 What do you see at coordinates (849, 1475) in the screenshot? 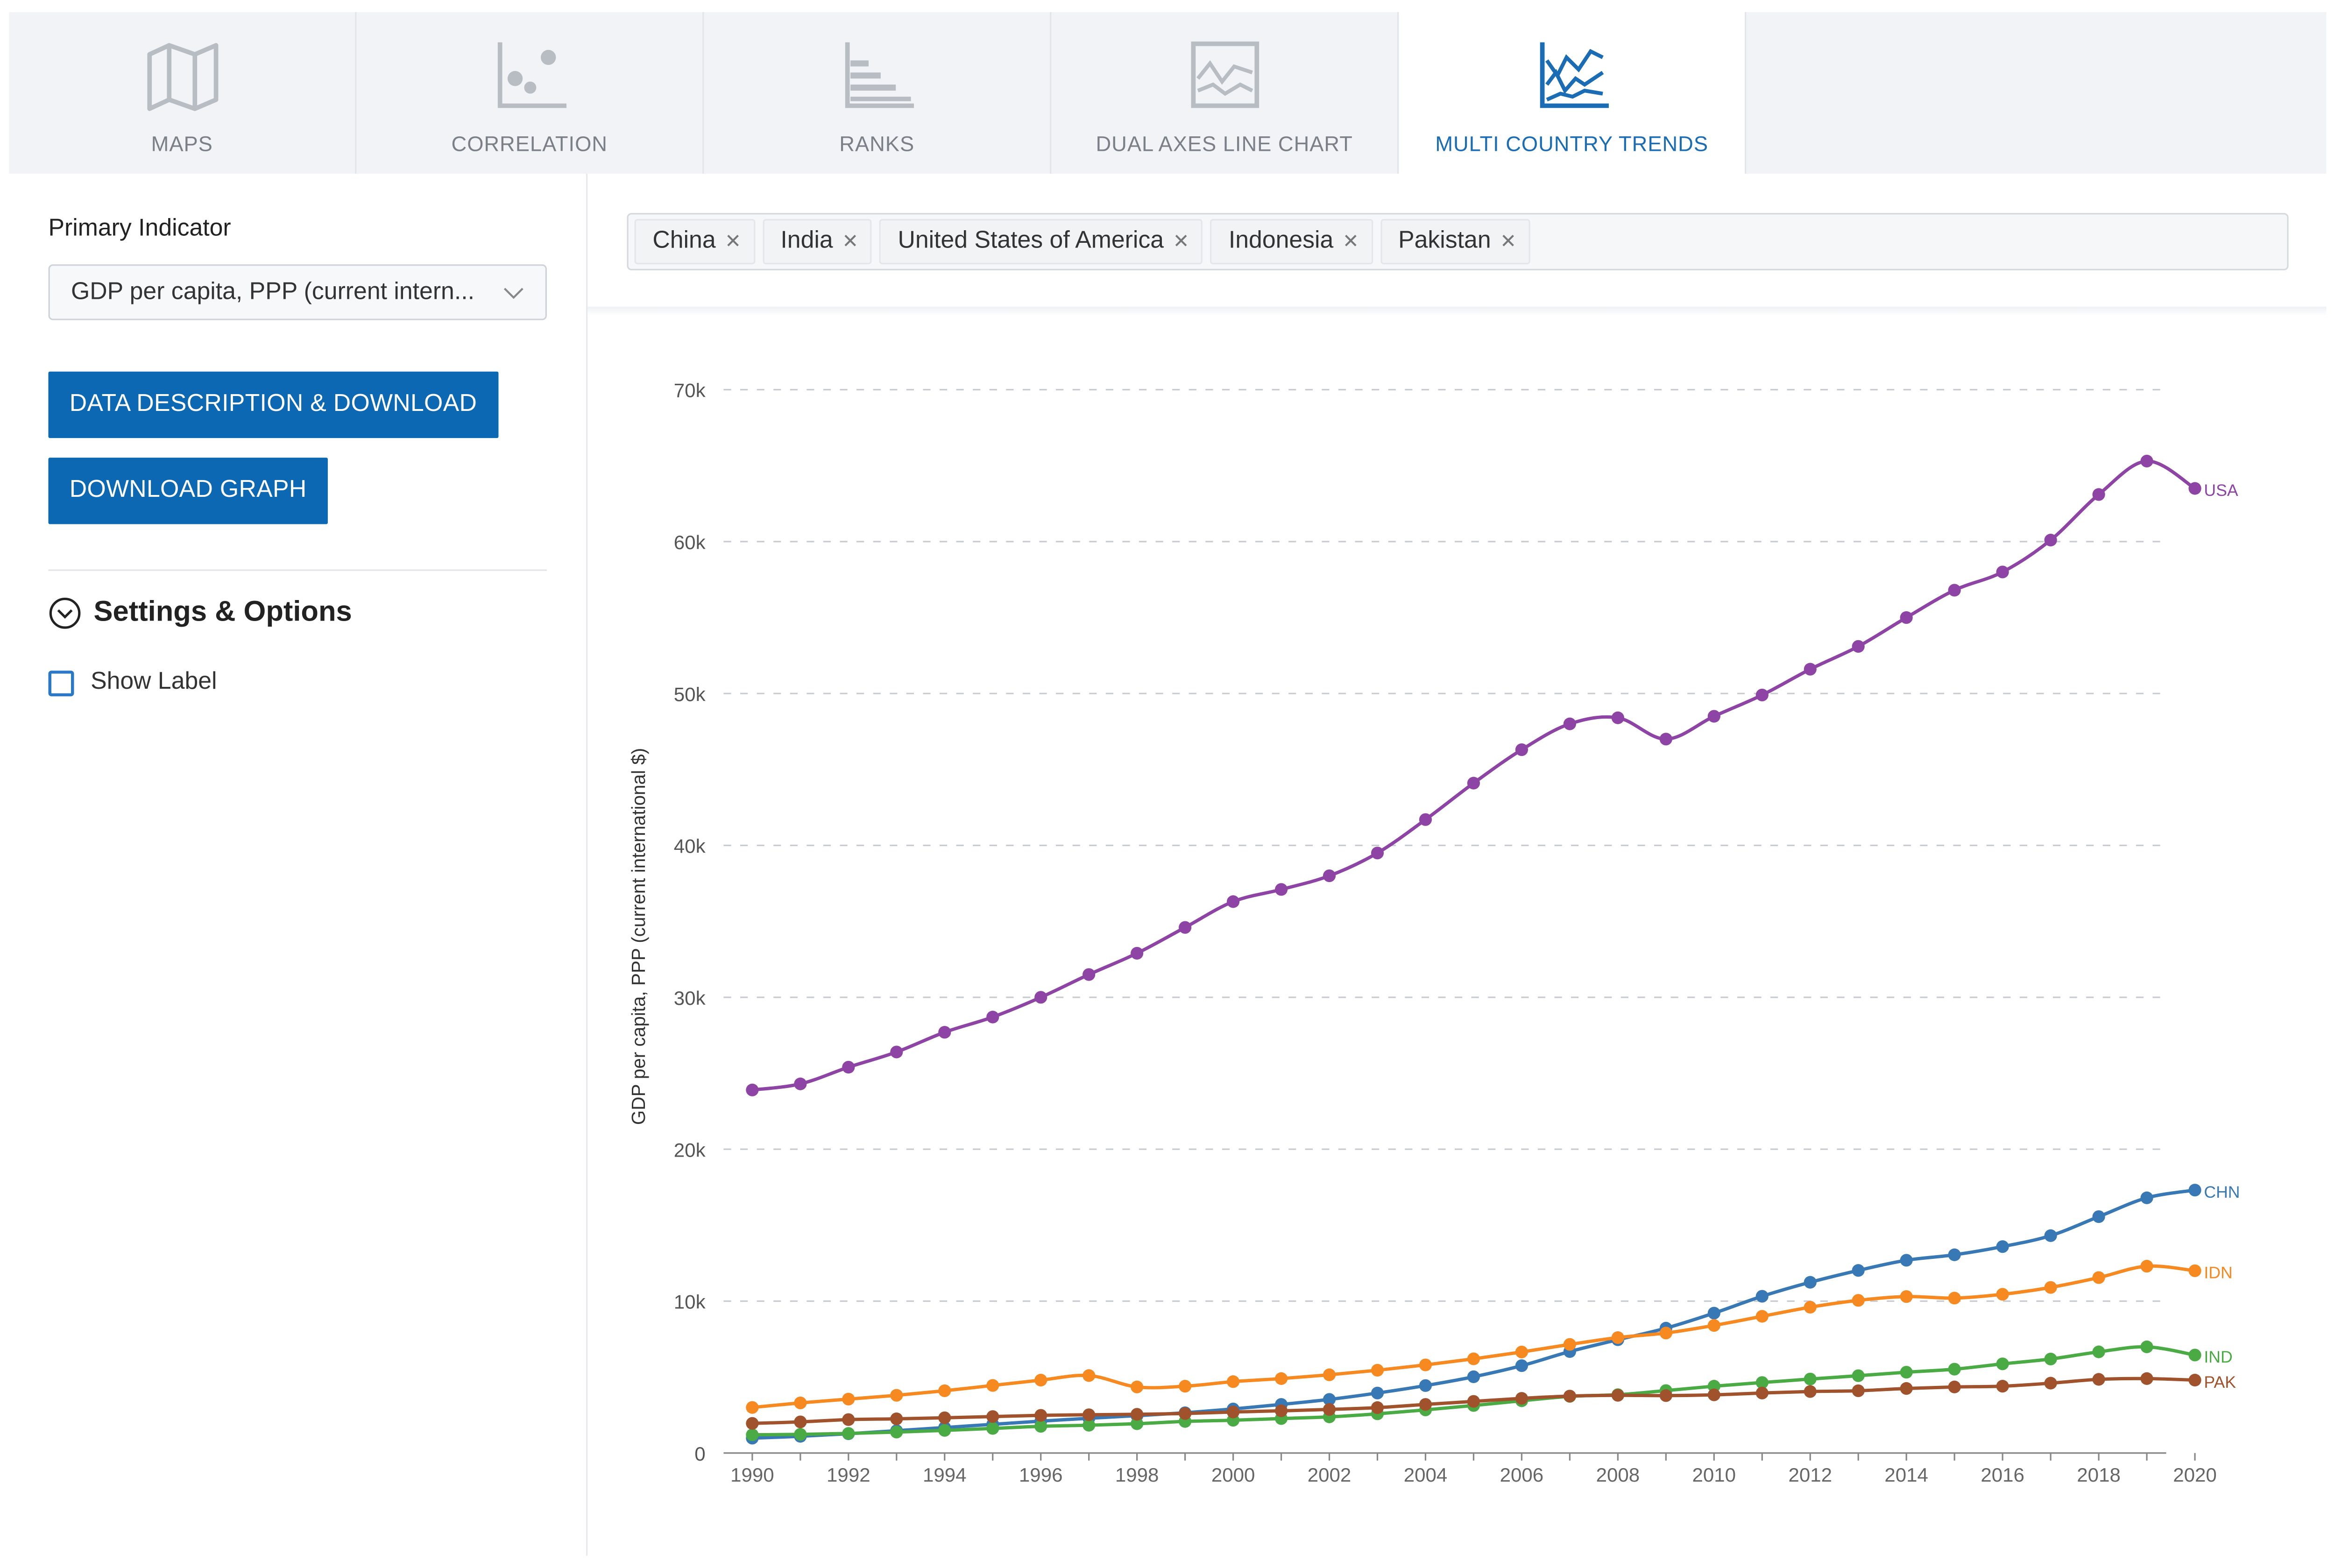
I see `x-tick-label: 1992` at bounding box center [849, 1475].